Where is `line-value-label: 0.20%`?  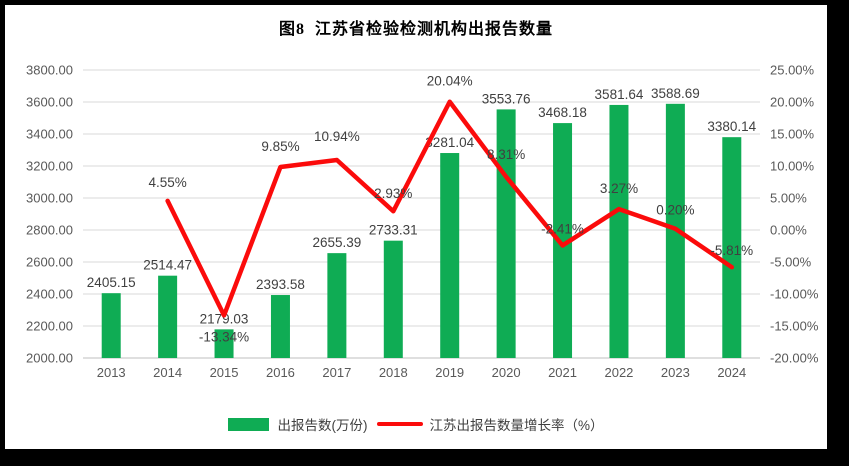 line-value-label: 0.20% is located at coordinates (675, 210).